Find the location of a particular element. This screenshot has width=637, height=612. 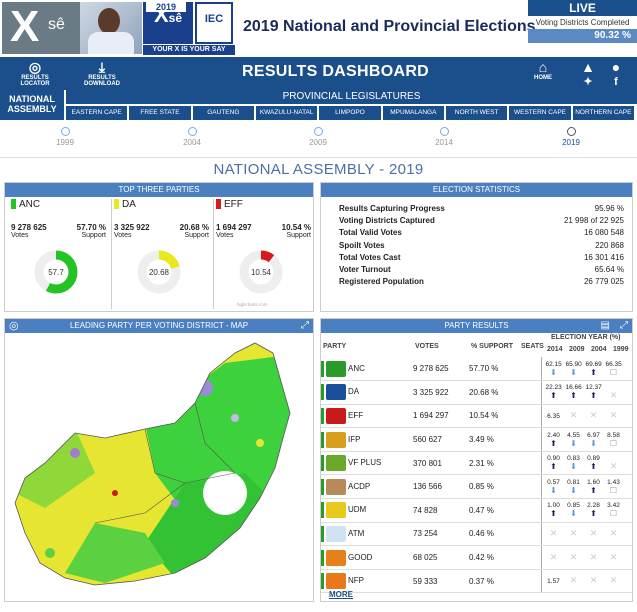

results-download-button: ⤓ RESULTS DOWNLOAD is located at coordinates (102, 73).